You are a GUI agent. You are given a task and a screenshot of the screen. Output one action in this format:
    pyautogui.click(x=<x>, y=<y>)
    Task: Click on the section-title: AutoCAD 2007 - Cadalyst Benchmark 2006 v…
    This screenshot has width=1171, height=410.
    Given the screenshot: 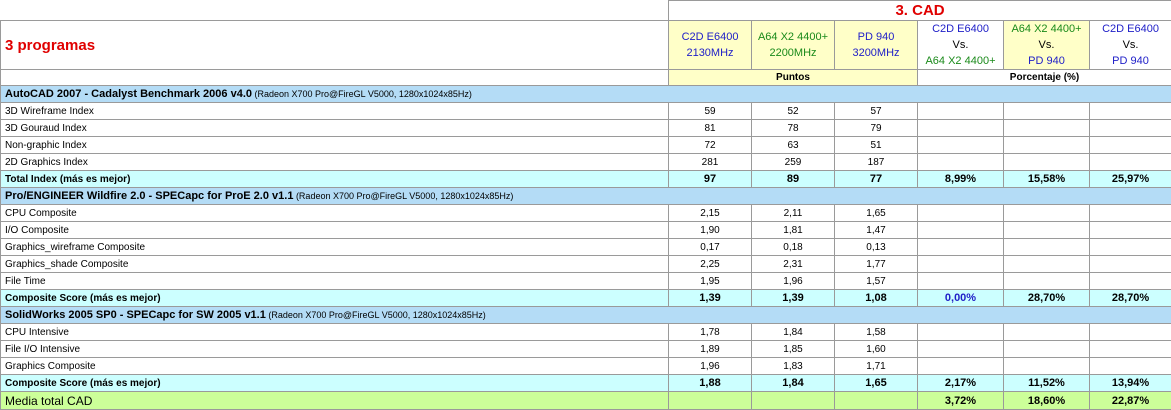 What is the action you would take?
    pyautogui.click(x=128, y=94)
    